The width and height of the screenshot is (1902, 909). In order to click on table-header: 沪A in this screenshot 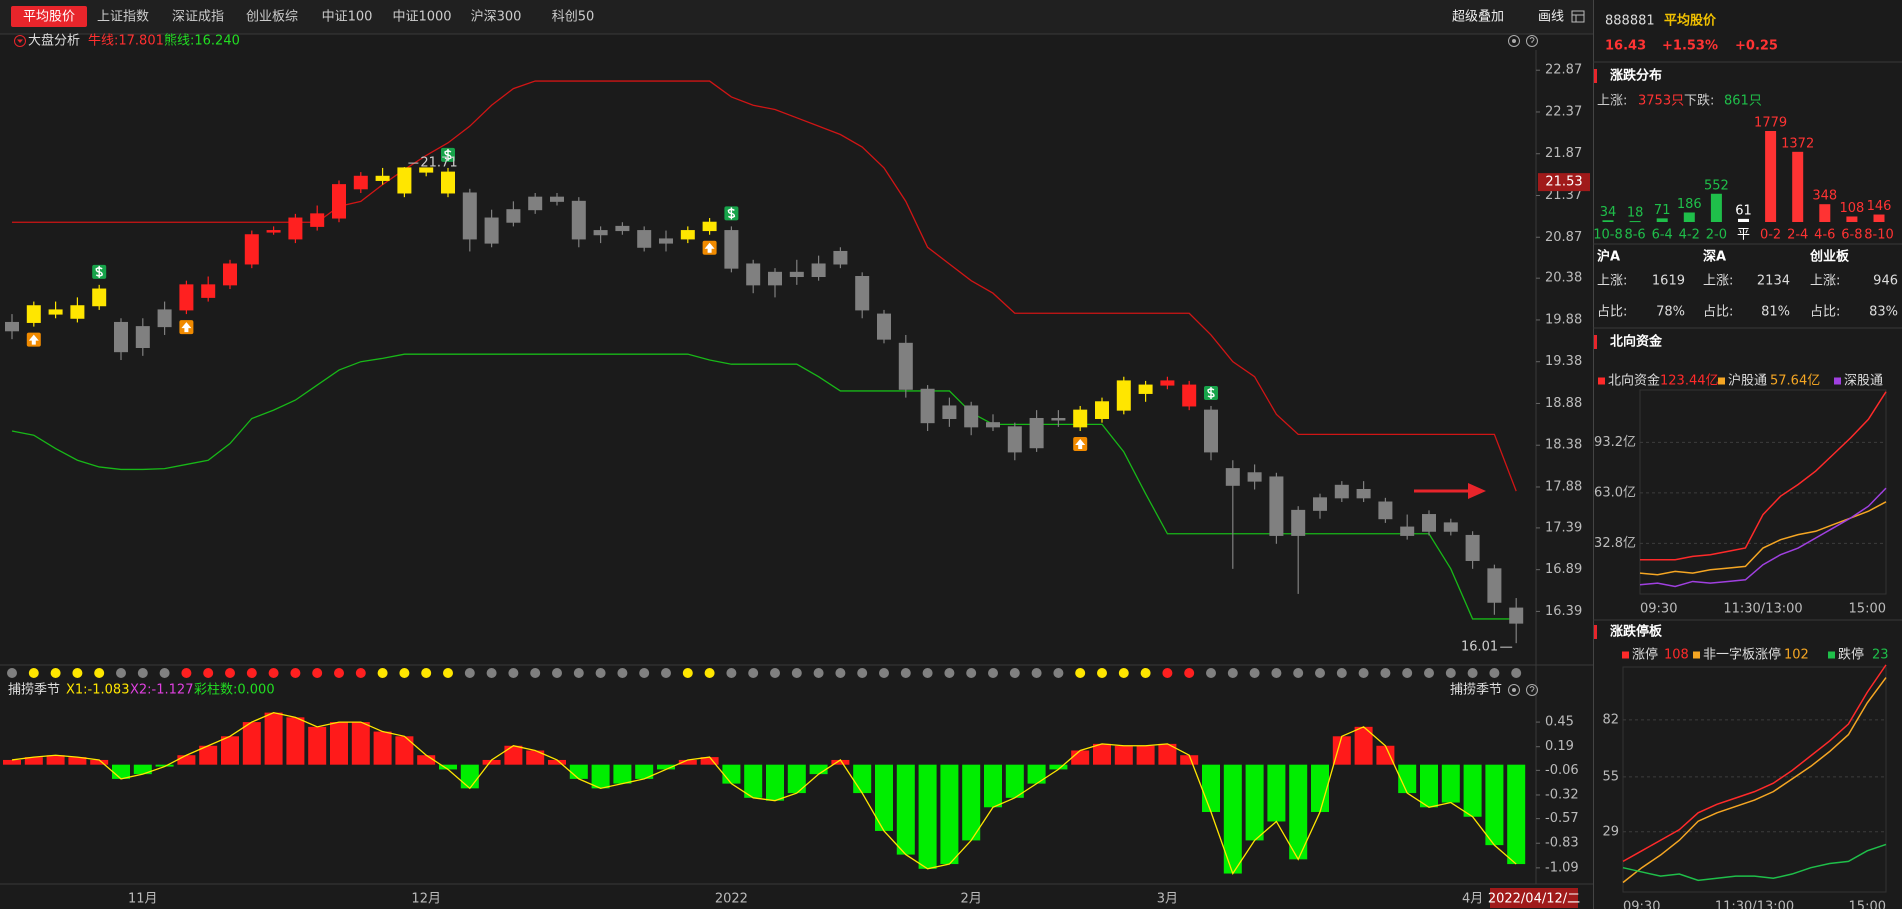, I will do `click(1608, 257)`.